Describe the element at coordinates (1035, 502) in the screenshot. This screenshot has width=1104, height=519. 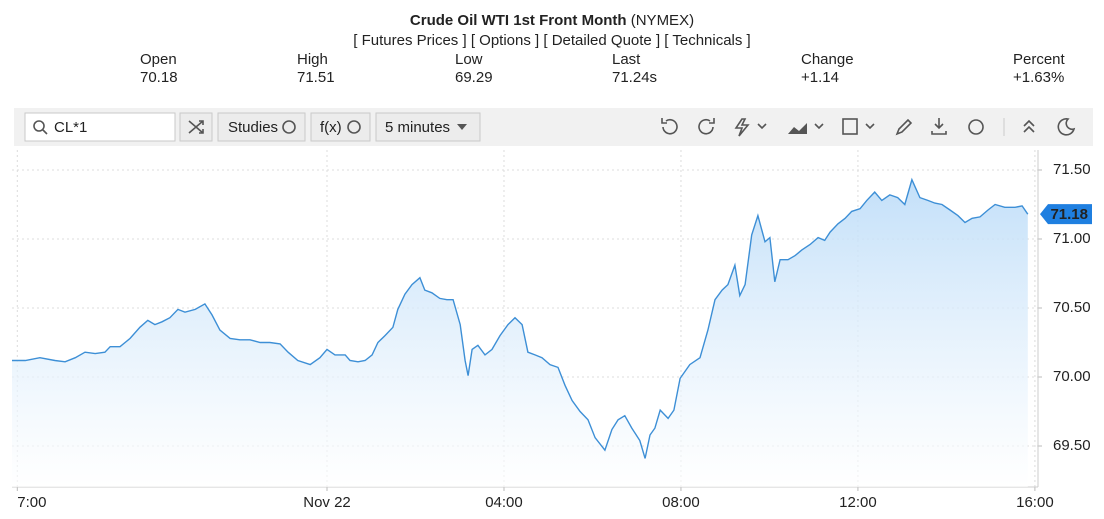
I see `x-tick-label: 16:00` at that location.